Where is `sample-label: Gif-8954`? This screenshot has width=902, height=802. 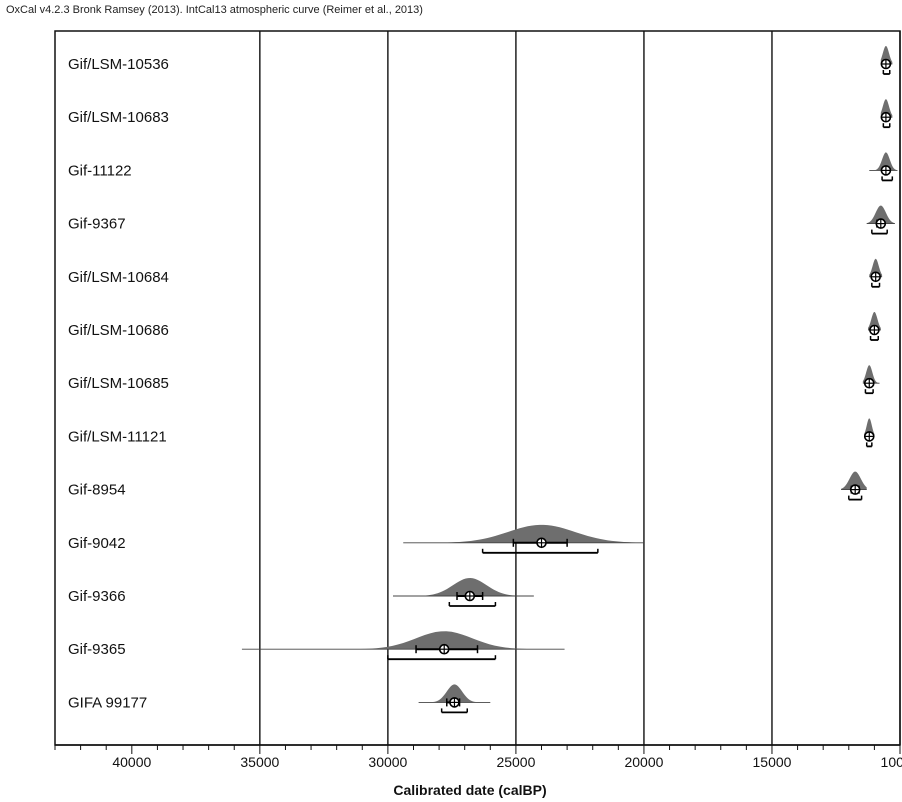 sample-label: Gif-8954 is located at coordinates (97, 490).